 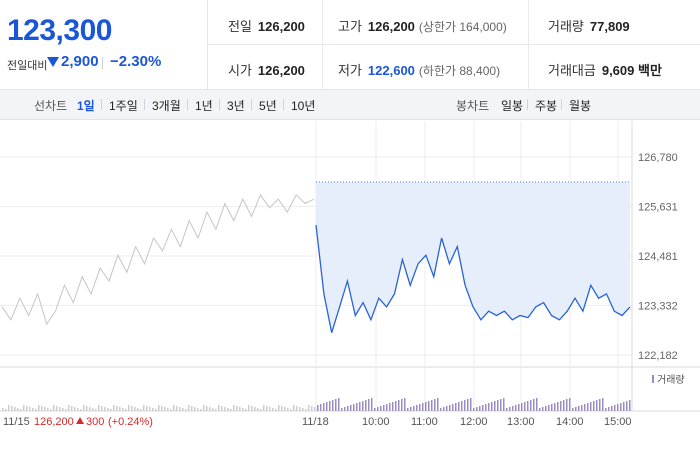 I want to click on stat-value: 9,609 백만, so click(x=631, y=70).